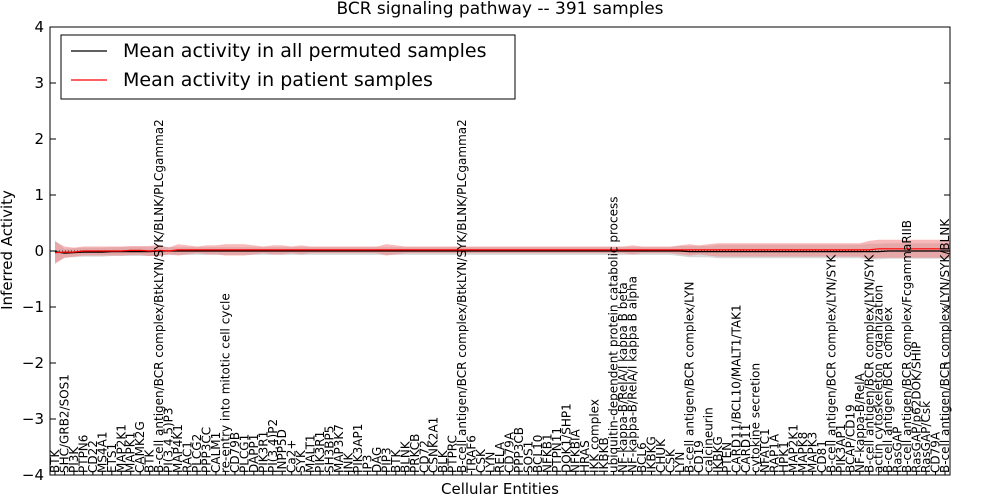 This screenshot has height=500, width=1000. I want to click on legend-box, so click(288, 67).